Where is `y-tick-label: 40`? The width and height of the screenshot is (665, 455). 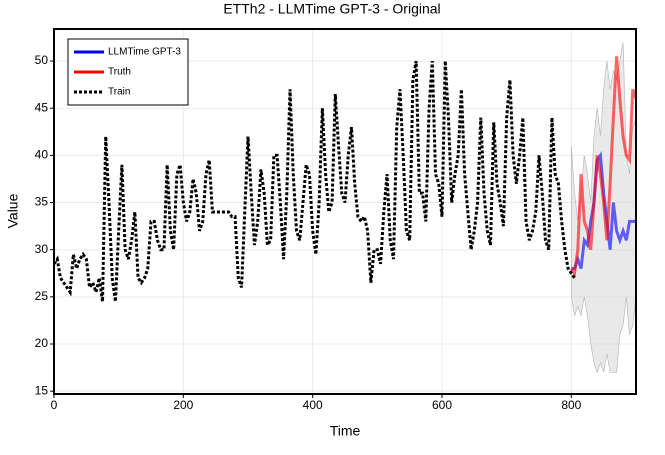
y-tick-label: 40 is located at coordinates (42, 155).